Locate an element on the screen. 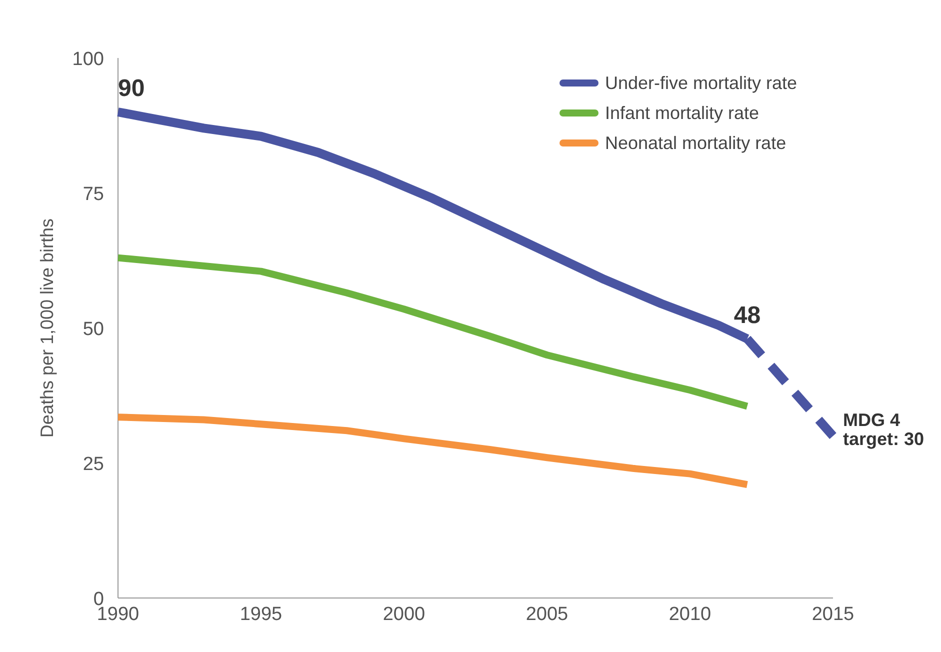 The width and height of the screenshot is (941, 652). x-tick-label: 2005 is located at coordinates (547, 614).